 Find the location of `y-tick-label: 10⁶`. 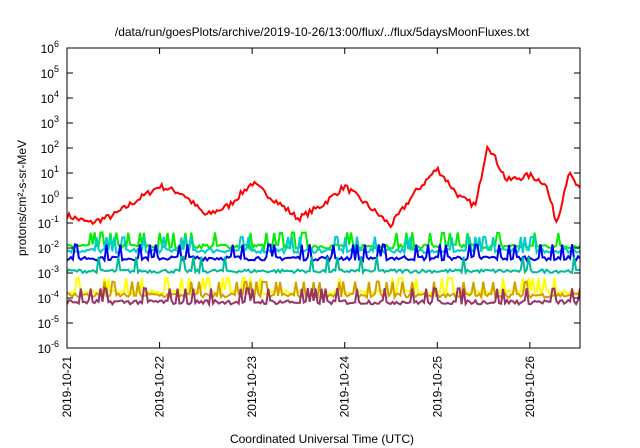

y-tick-label: 10⁶ is located at coordinates (50, 47).